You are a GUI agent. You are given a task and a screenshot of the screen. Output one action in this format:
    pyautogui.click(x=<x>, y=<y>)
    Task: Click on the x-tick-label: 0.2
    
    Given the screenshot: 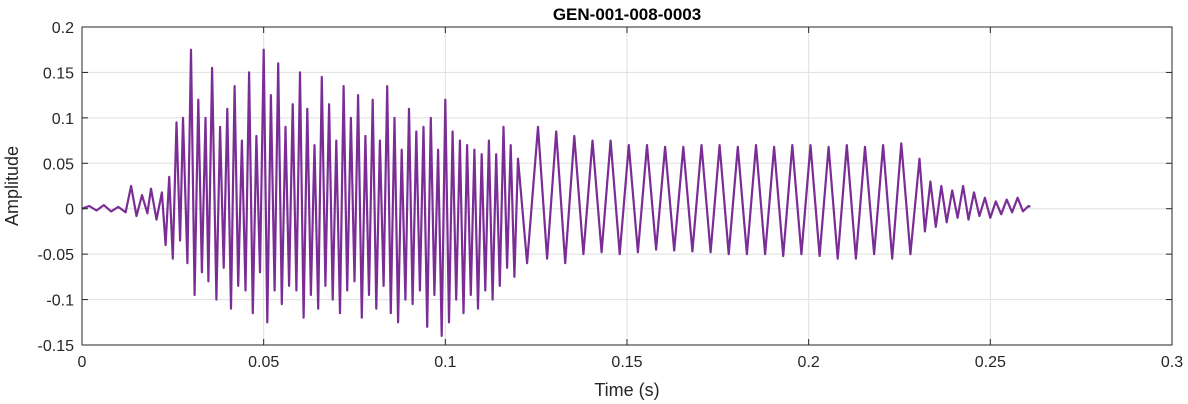 What is the action you would take?
    pyautogui.click(x=809, y=362)
    